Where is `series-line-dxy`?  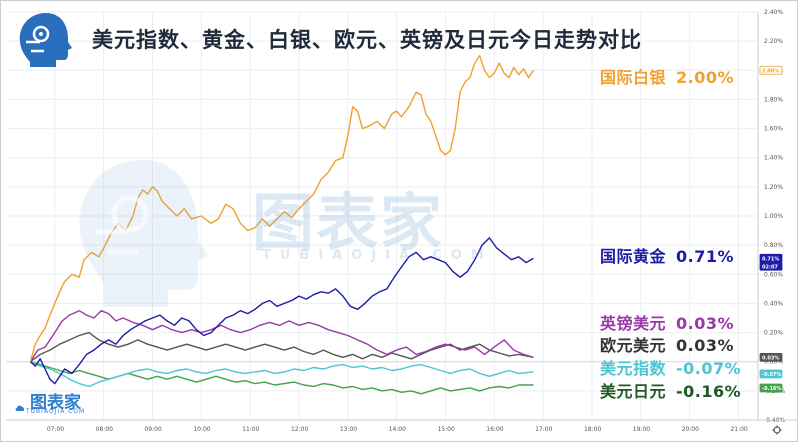 series-line-dxy is located at coordinates (282, 374).